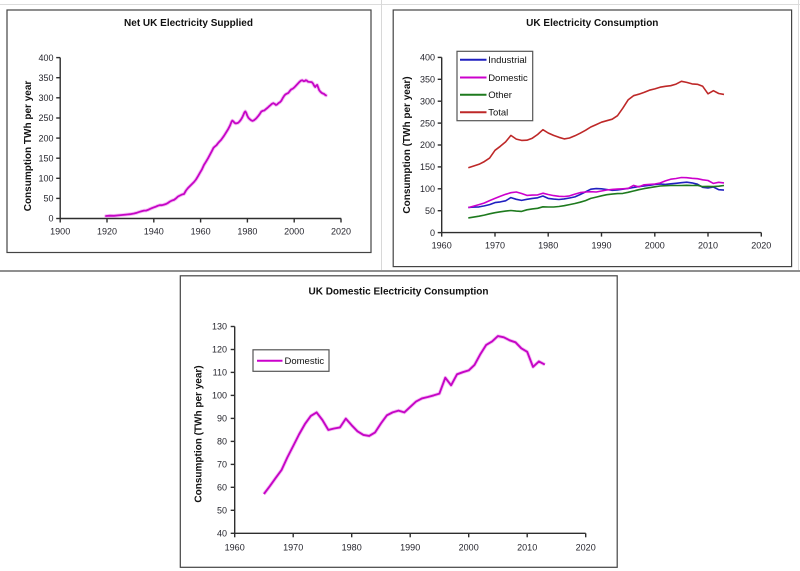  Describe the element at coordinates (28, 146) in the screenshot. I see `svg-text: Consumption TWh per year` at that location.